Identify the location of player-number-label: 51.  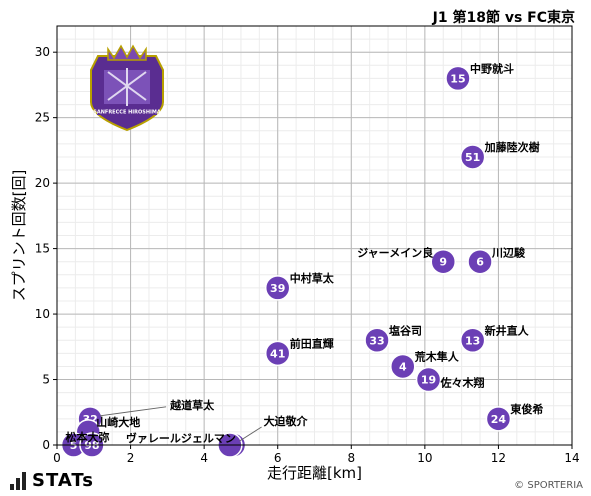
(472, 157).